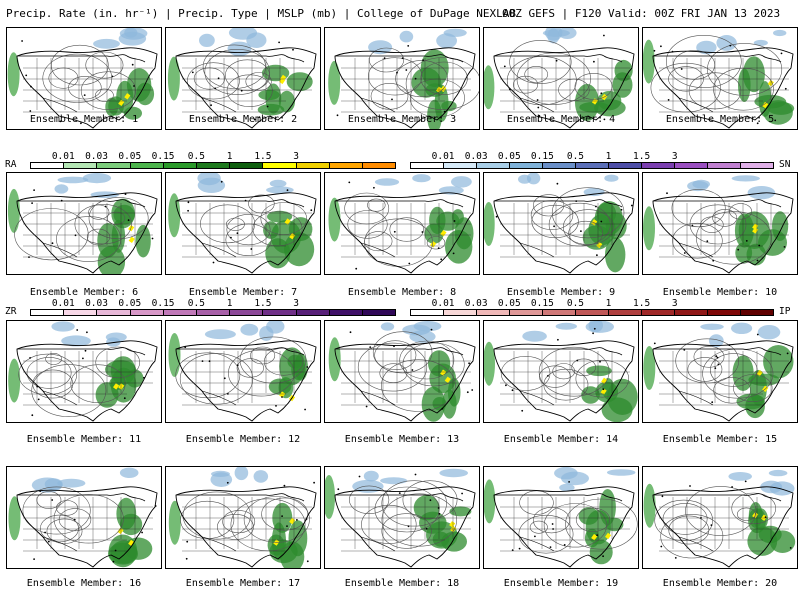  What do you see at coordinates (561, 583) in the screenshot?
I see `ensemble-member-label: Ensemble Member: 19` at bounding box center [561, 583].